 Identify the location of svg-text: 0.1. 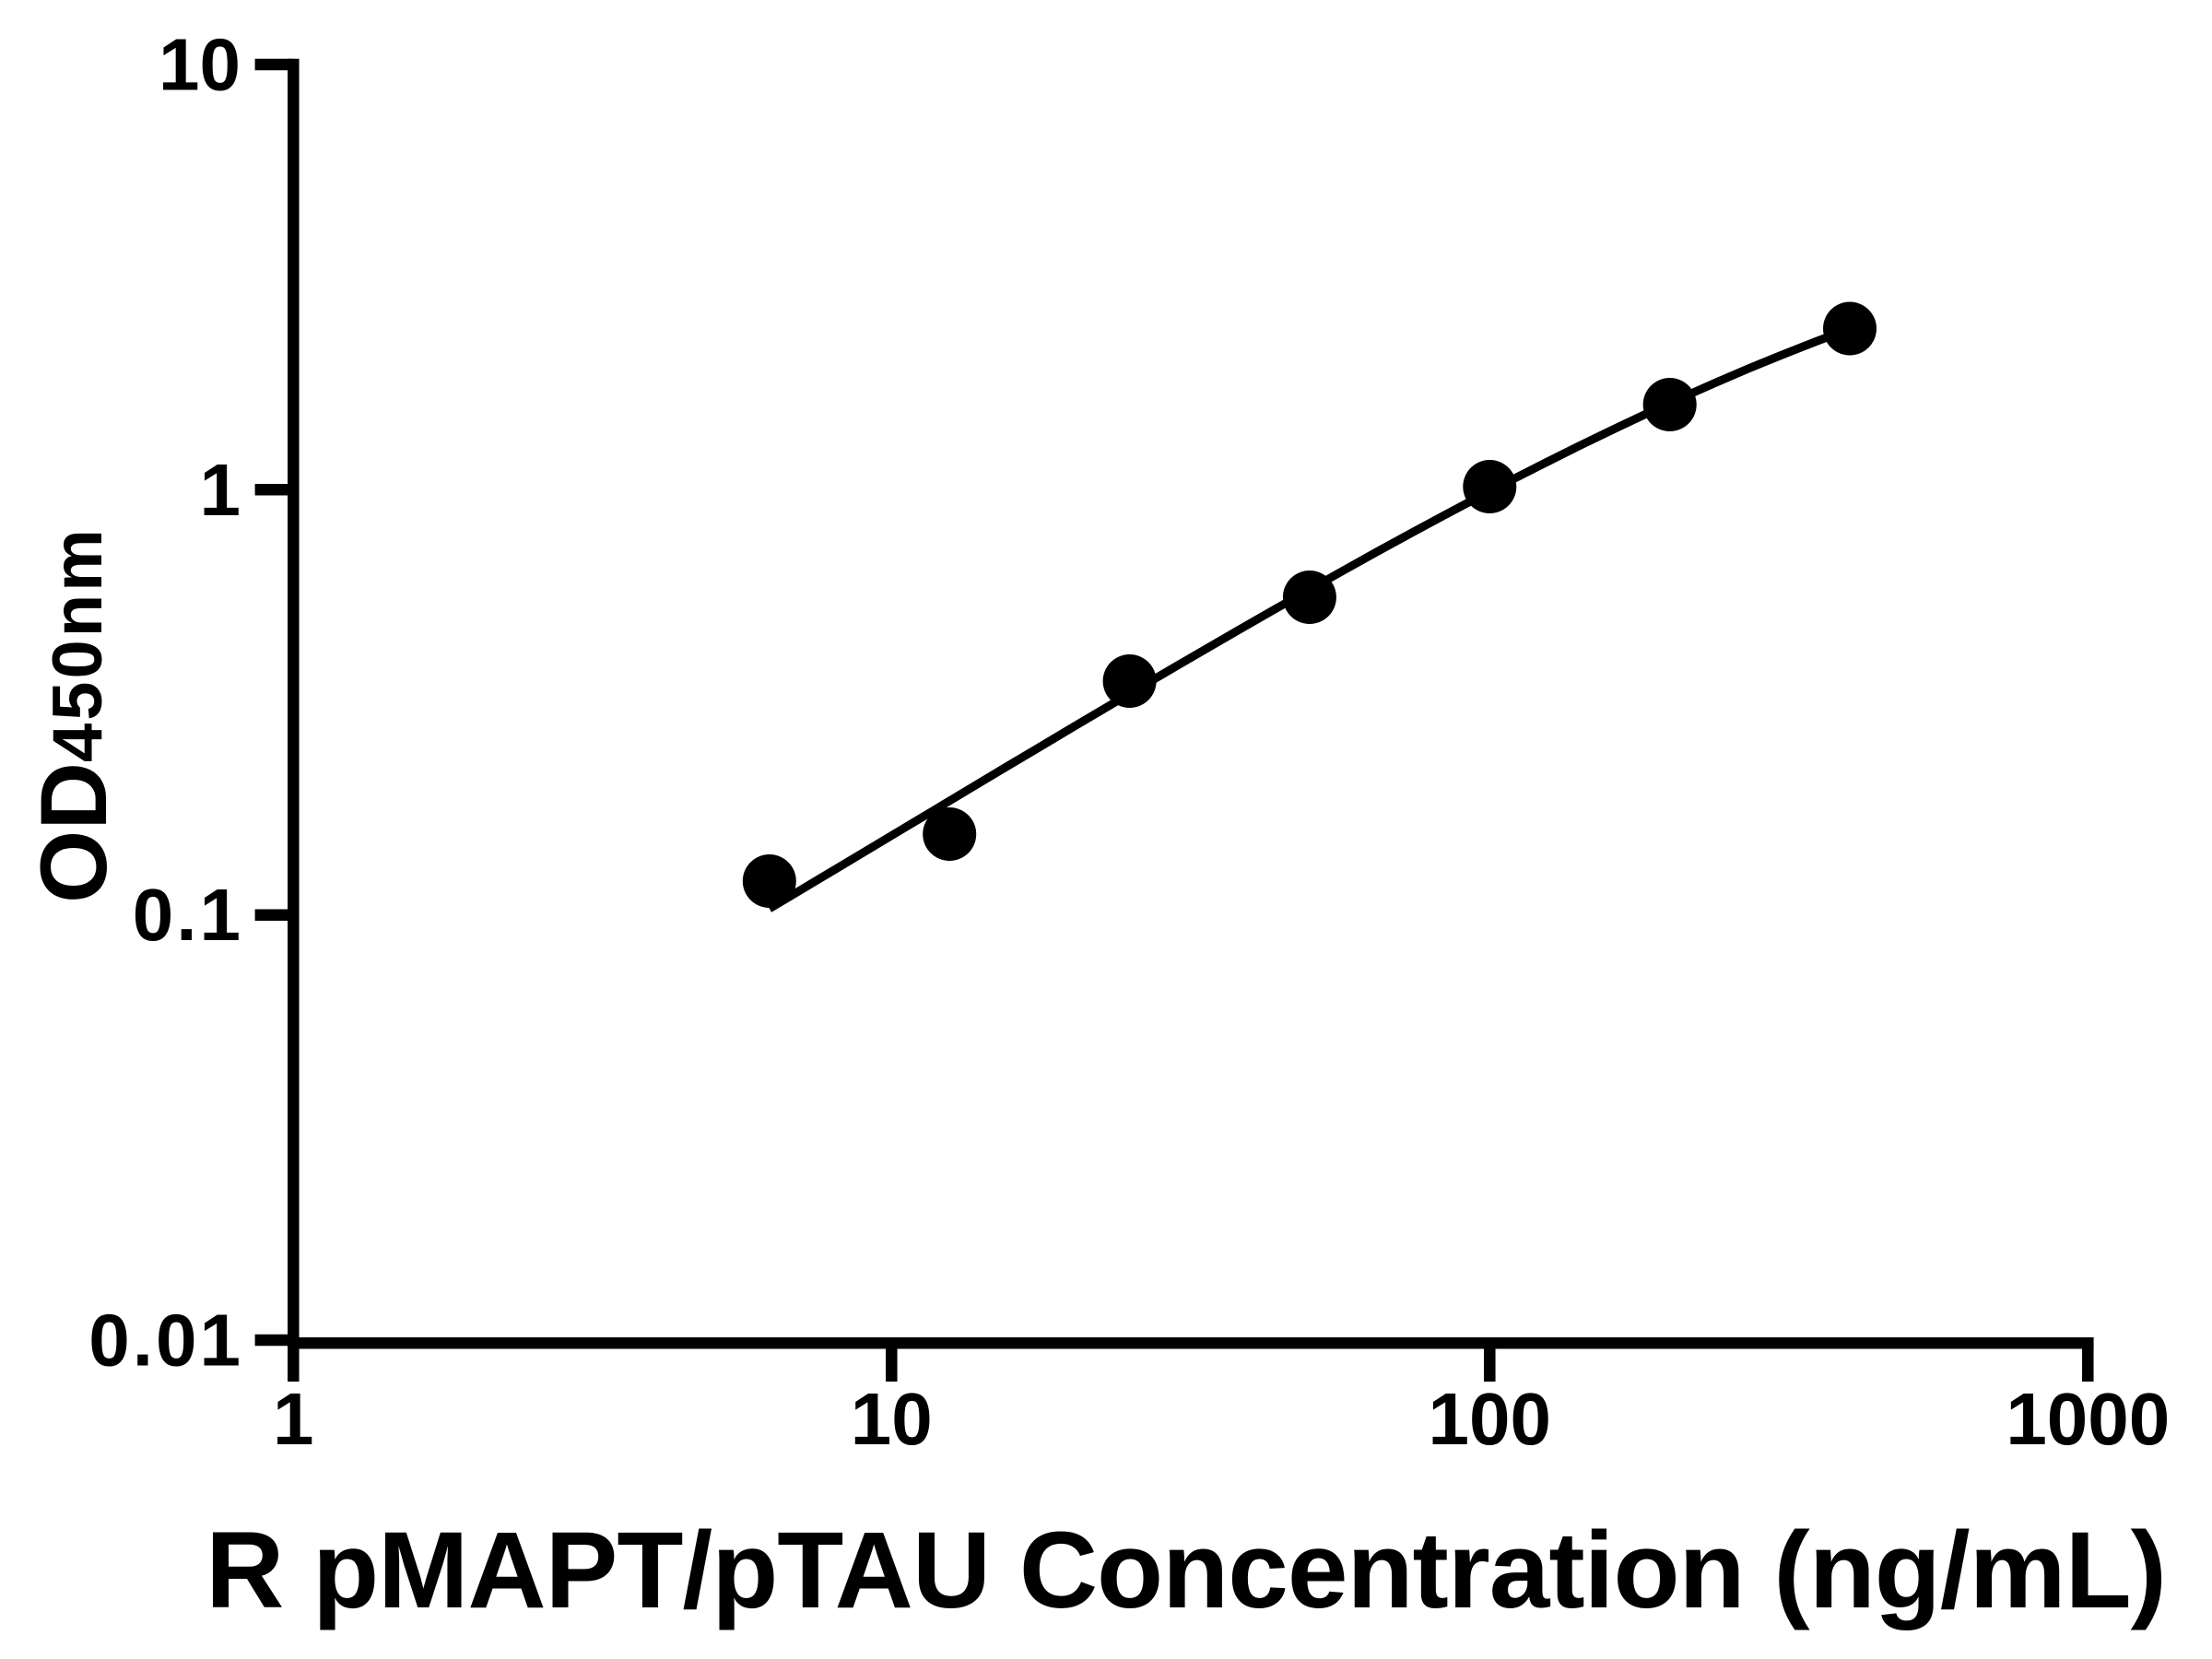
(188, 915).